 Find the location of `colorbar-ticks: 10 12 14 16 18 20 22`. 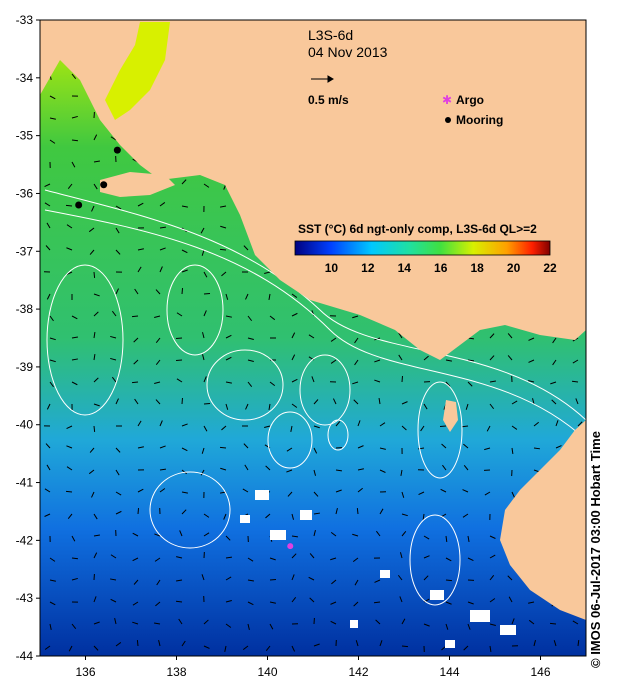

colorbar-ticks: 10 12 14 16 18 20 22 is located at coordinates (441, 268).